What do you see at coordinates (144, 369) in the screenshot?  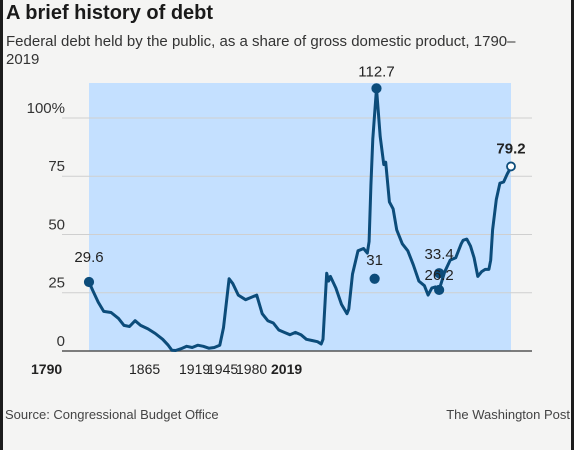 I see `x-tick-label: 1865` at bounding box center [144, 369].